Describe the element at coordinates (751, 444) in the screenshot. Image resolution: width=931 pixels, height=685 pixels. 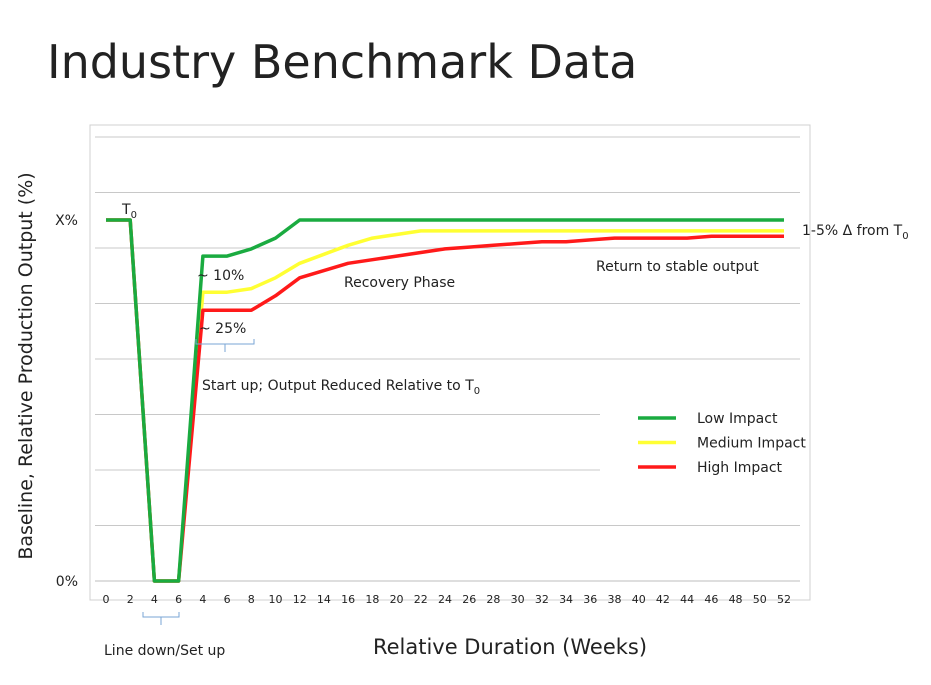
I see `legend-label: Medium Impact` at that location.